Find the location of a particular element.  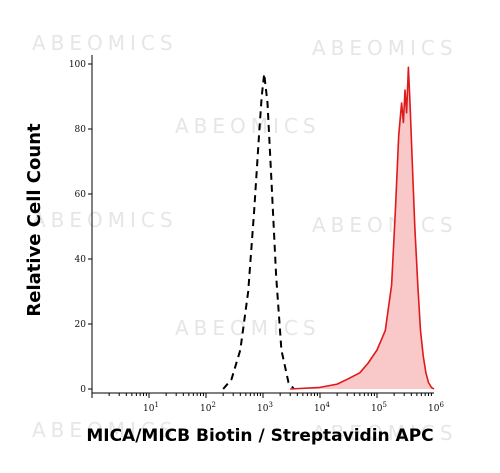

x-tick-label: 10² is located at coordinates (208, 407).